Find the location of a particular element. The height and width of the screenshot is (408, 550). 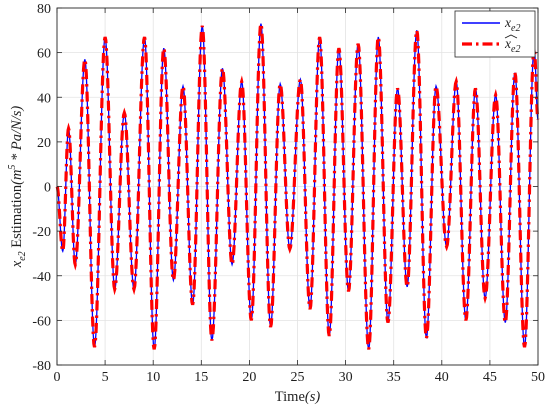

y-axis-label-unit-b: * Pa/N/s) is located at coordinates (17, 135).